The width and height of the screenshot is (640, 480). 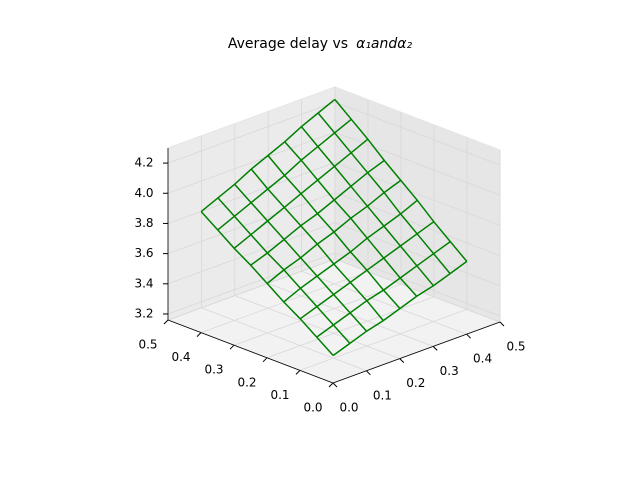 I want to click on y-tick-label: 0.2, so click(x=415, y=383).